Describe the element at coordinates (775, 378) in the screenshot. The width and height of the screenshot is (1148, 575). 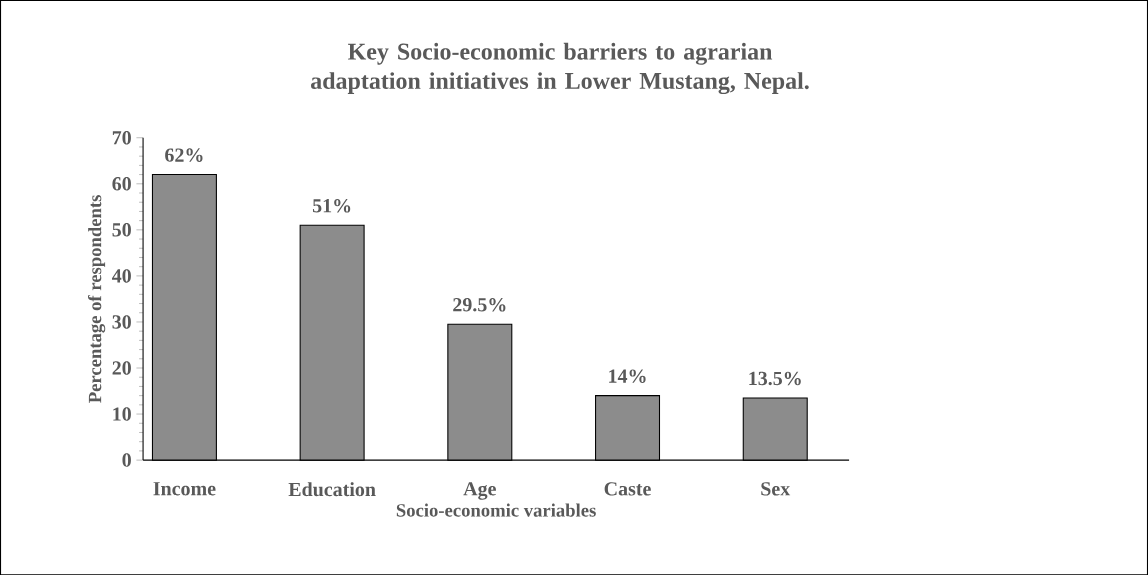
I see `data-label: 13.5%` at that location.